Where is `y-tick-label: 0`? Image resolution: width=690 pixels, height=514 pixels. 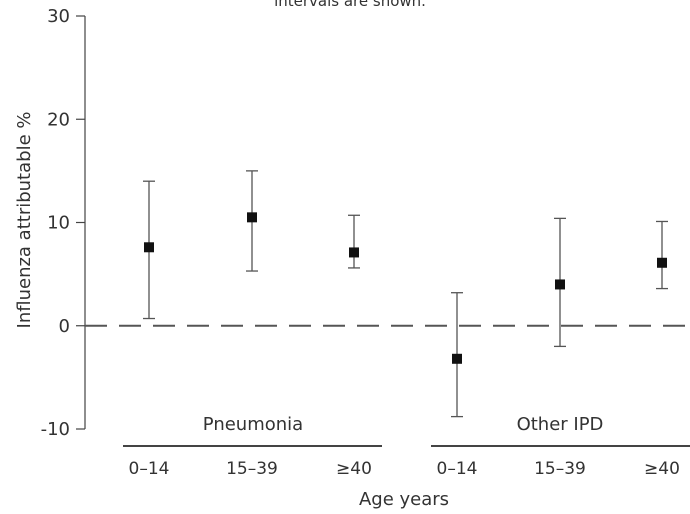 y-tick-label: 0 is located at coordinates (64, 326).